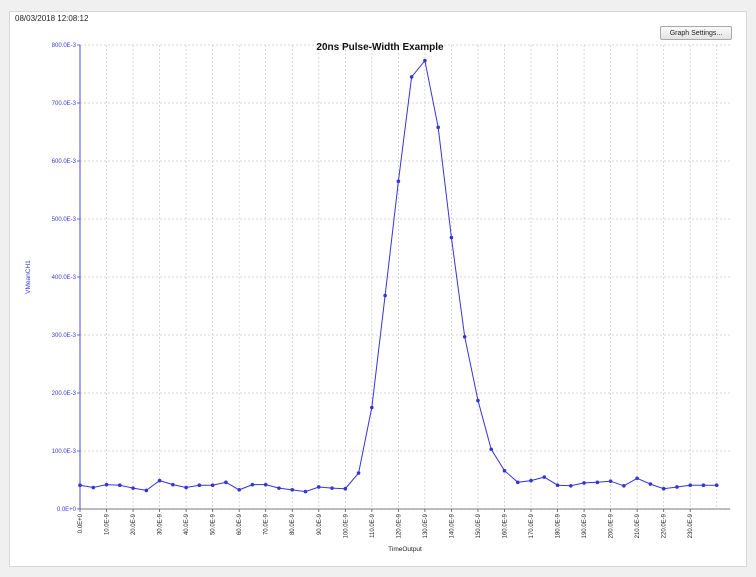  Describe the element at coordinates (187, 524) in the screenshot. I see `x-tick-label: 40.0E-9` at that location.